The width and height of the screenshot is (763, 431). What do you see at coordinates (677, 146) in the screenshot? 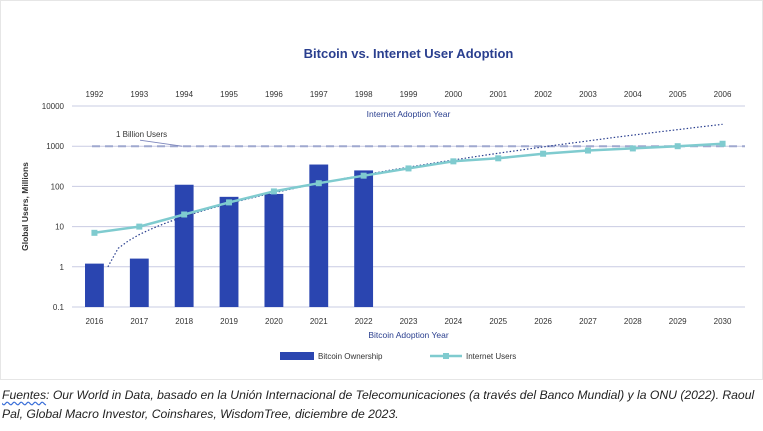
I see `internet-users-point-2029` at bounding box center [677, 146].